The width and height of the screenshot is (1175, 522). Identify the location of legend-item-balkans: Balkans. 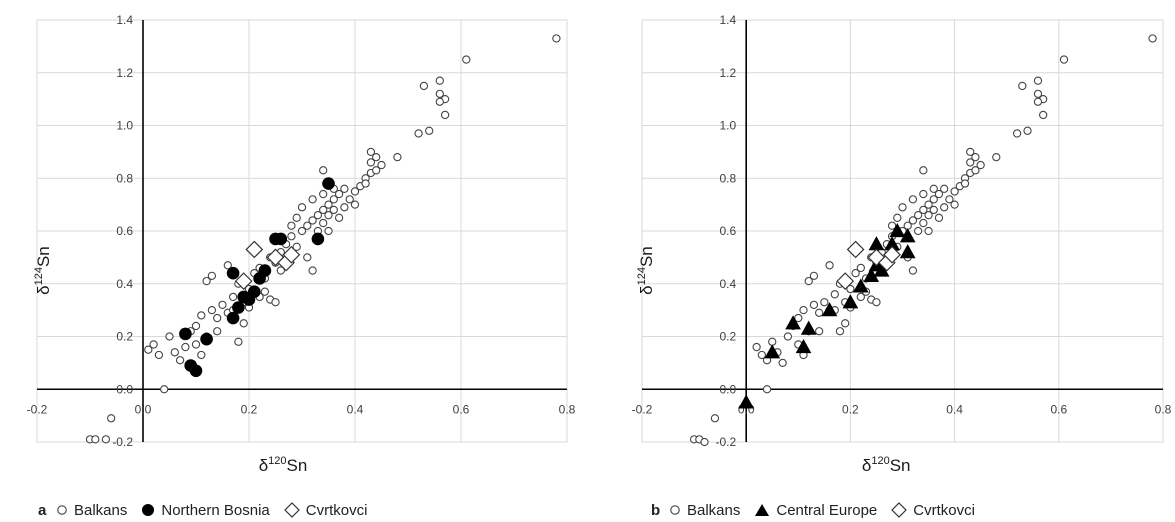
(704, 510).